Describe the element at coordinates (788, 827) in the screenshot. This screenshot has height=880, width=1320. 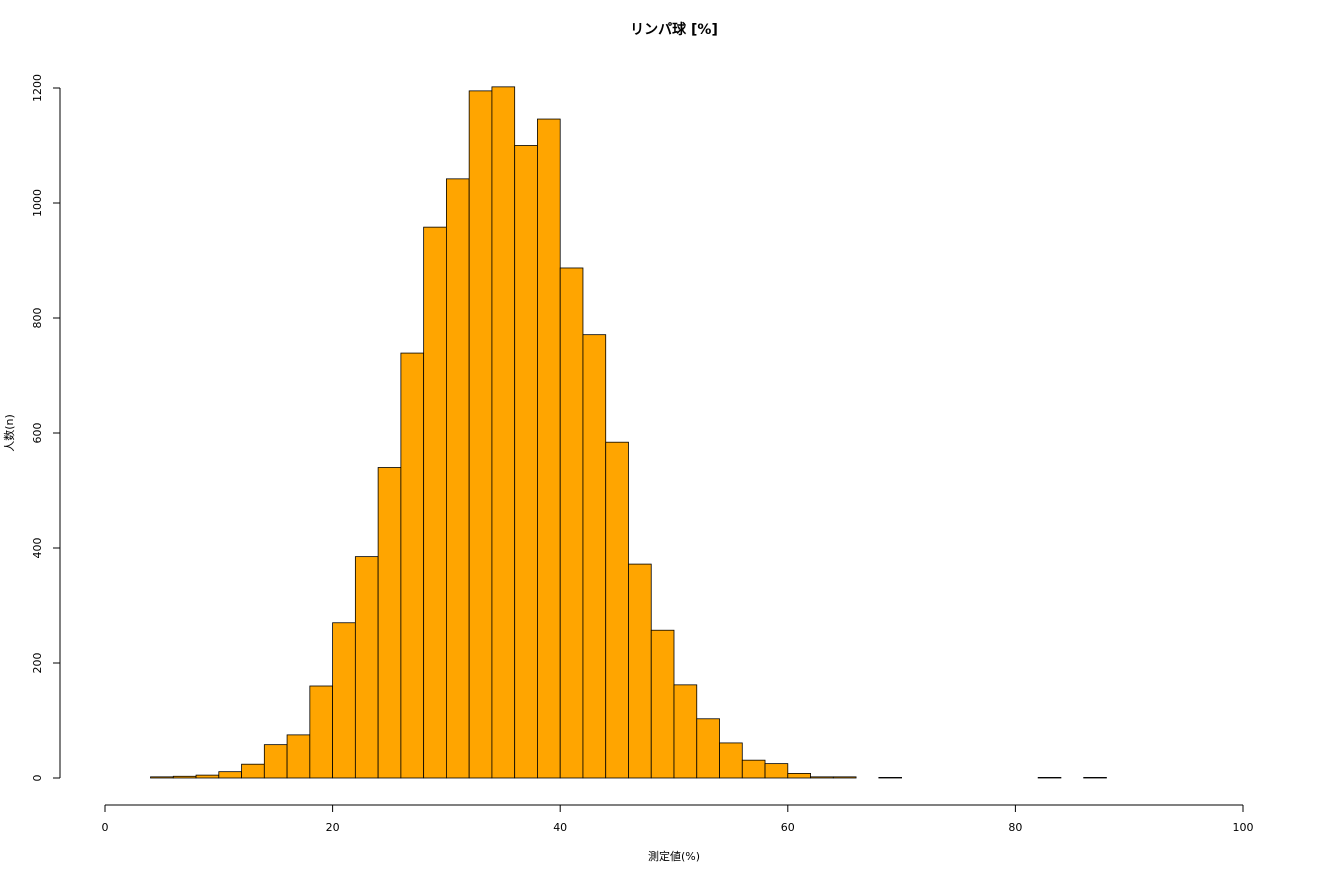
I see `x-tick-label: 60` at that location.